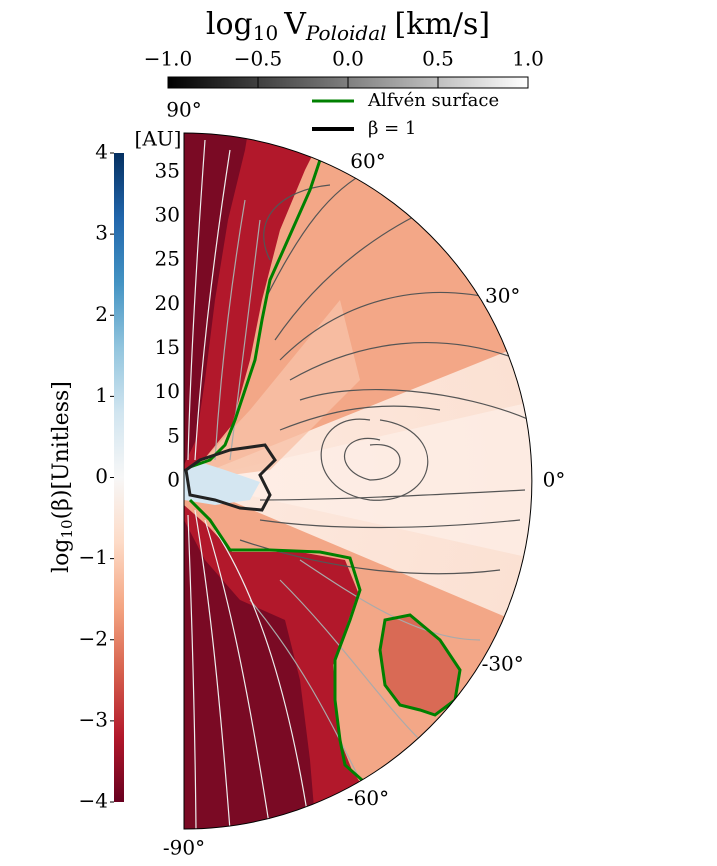 This screenshot has height=866, width=717. I want to click on radial-tick-label: 30, so click(167, 215).